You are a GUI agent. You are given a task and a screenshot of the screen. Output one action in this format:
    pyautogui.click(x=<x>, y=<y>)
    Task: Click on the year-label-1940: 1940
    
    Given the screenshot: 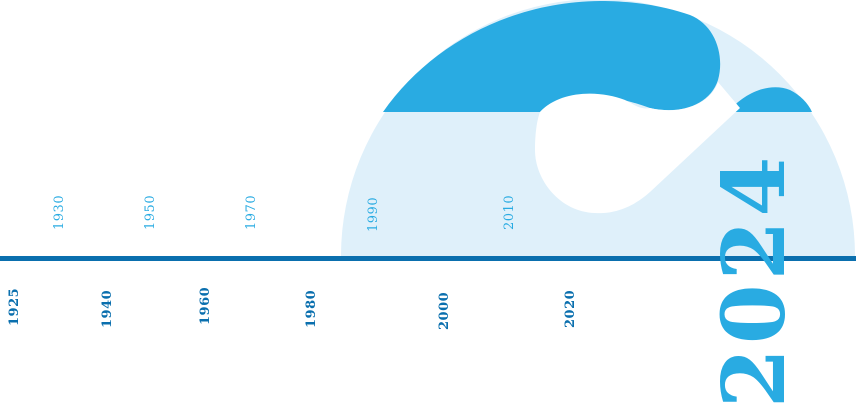 What is the action you would take?
    pyautogui.click(x=107, y=308)
    